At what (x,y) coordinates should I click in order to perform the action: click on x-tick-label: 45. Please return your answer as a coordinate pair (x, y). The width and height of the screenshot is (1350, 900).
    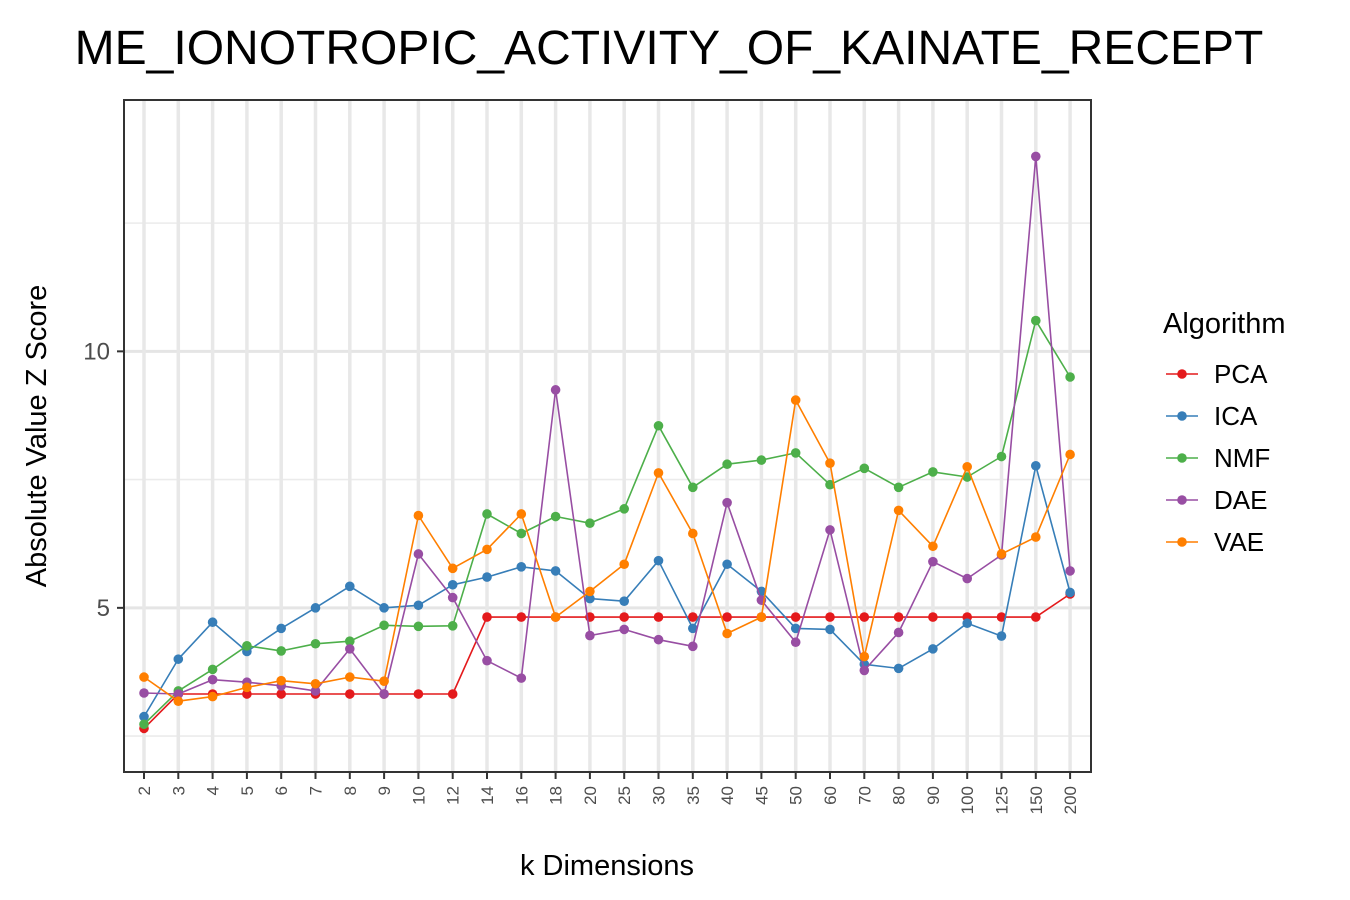
    Looking at the image, I should click on (761, 795).